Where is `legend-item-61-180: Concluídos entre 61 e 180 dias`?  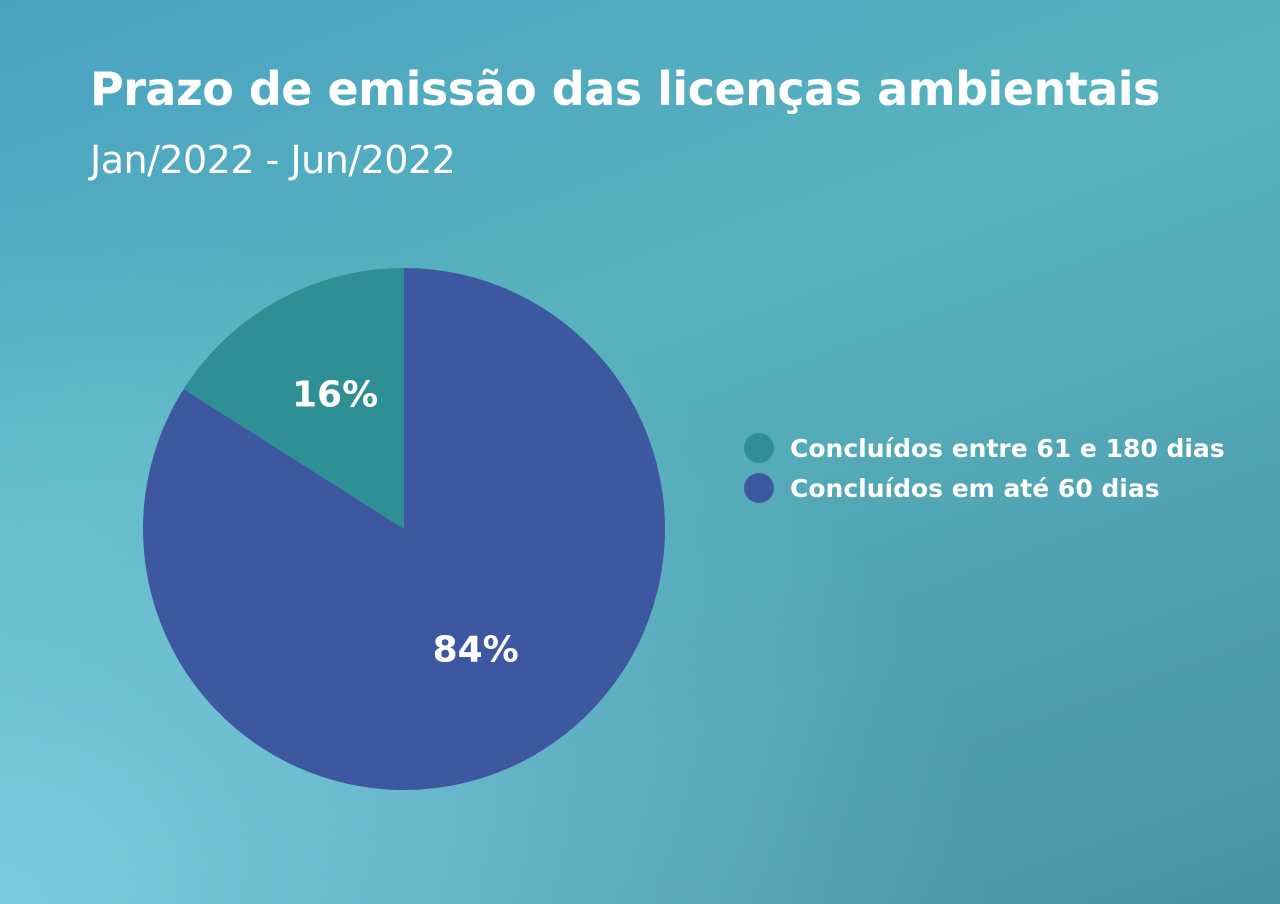
legend-item-61-180: Concluídos entre 61 e 180 dias is located at coordinates (984, 448).